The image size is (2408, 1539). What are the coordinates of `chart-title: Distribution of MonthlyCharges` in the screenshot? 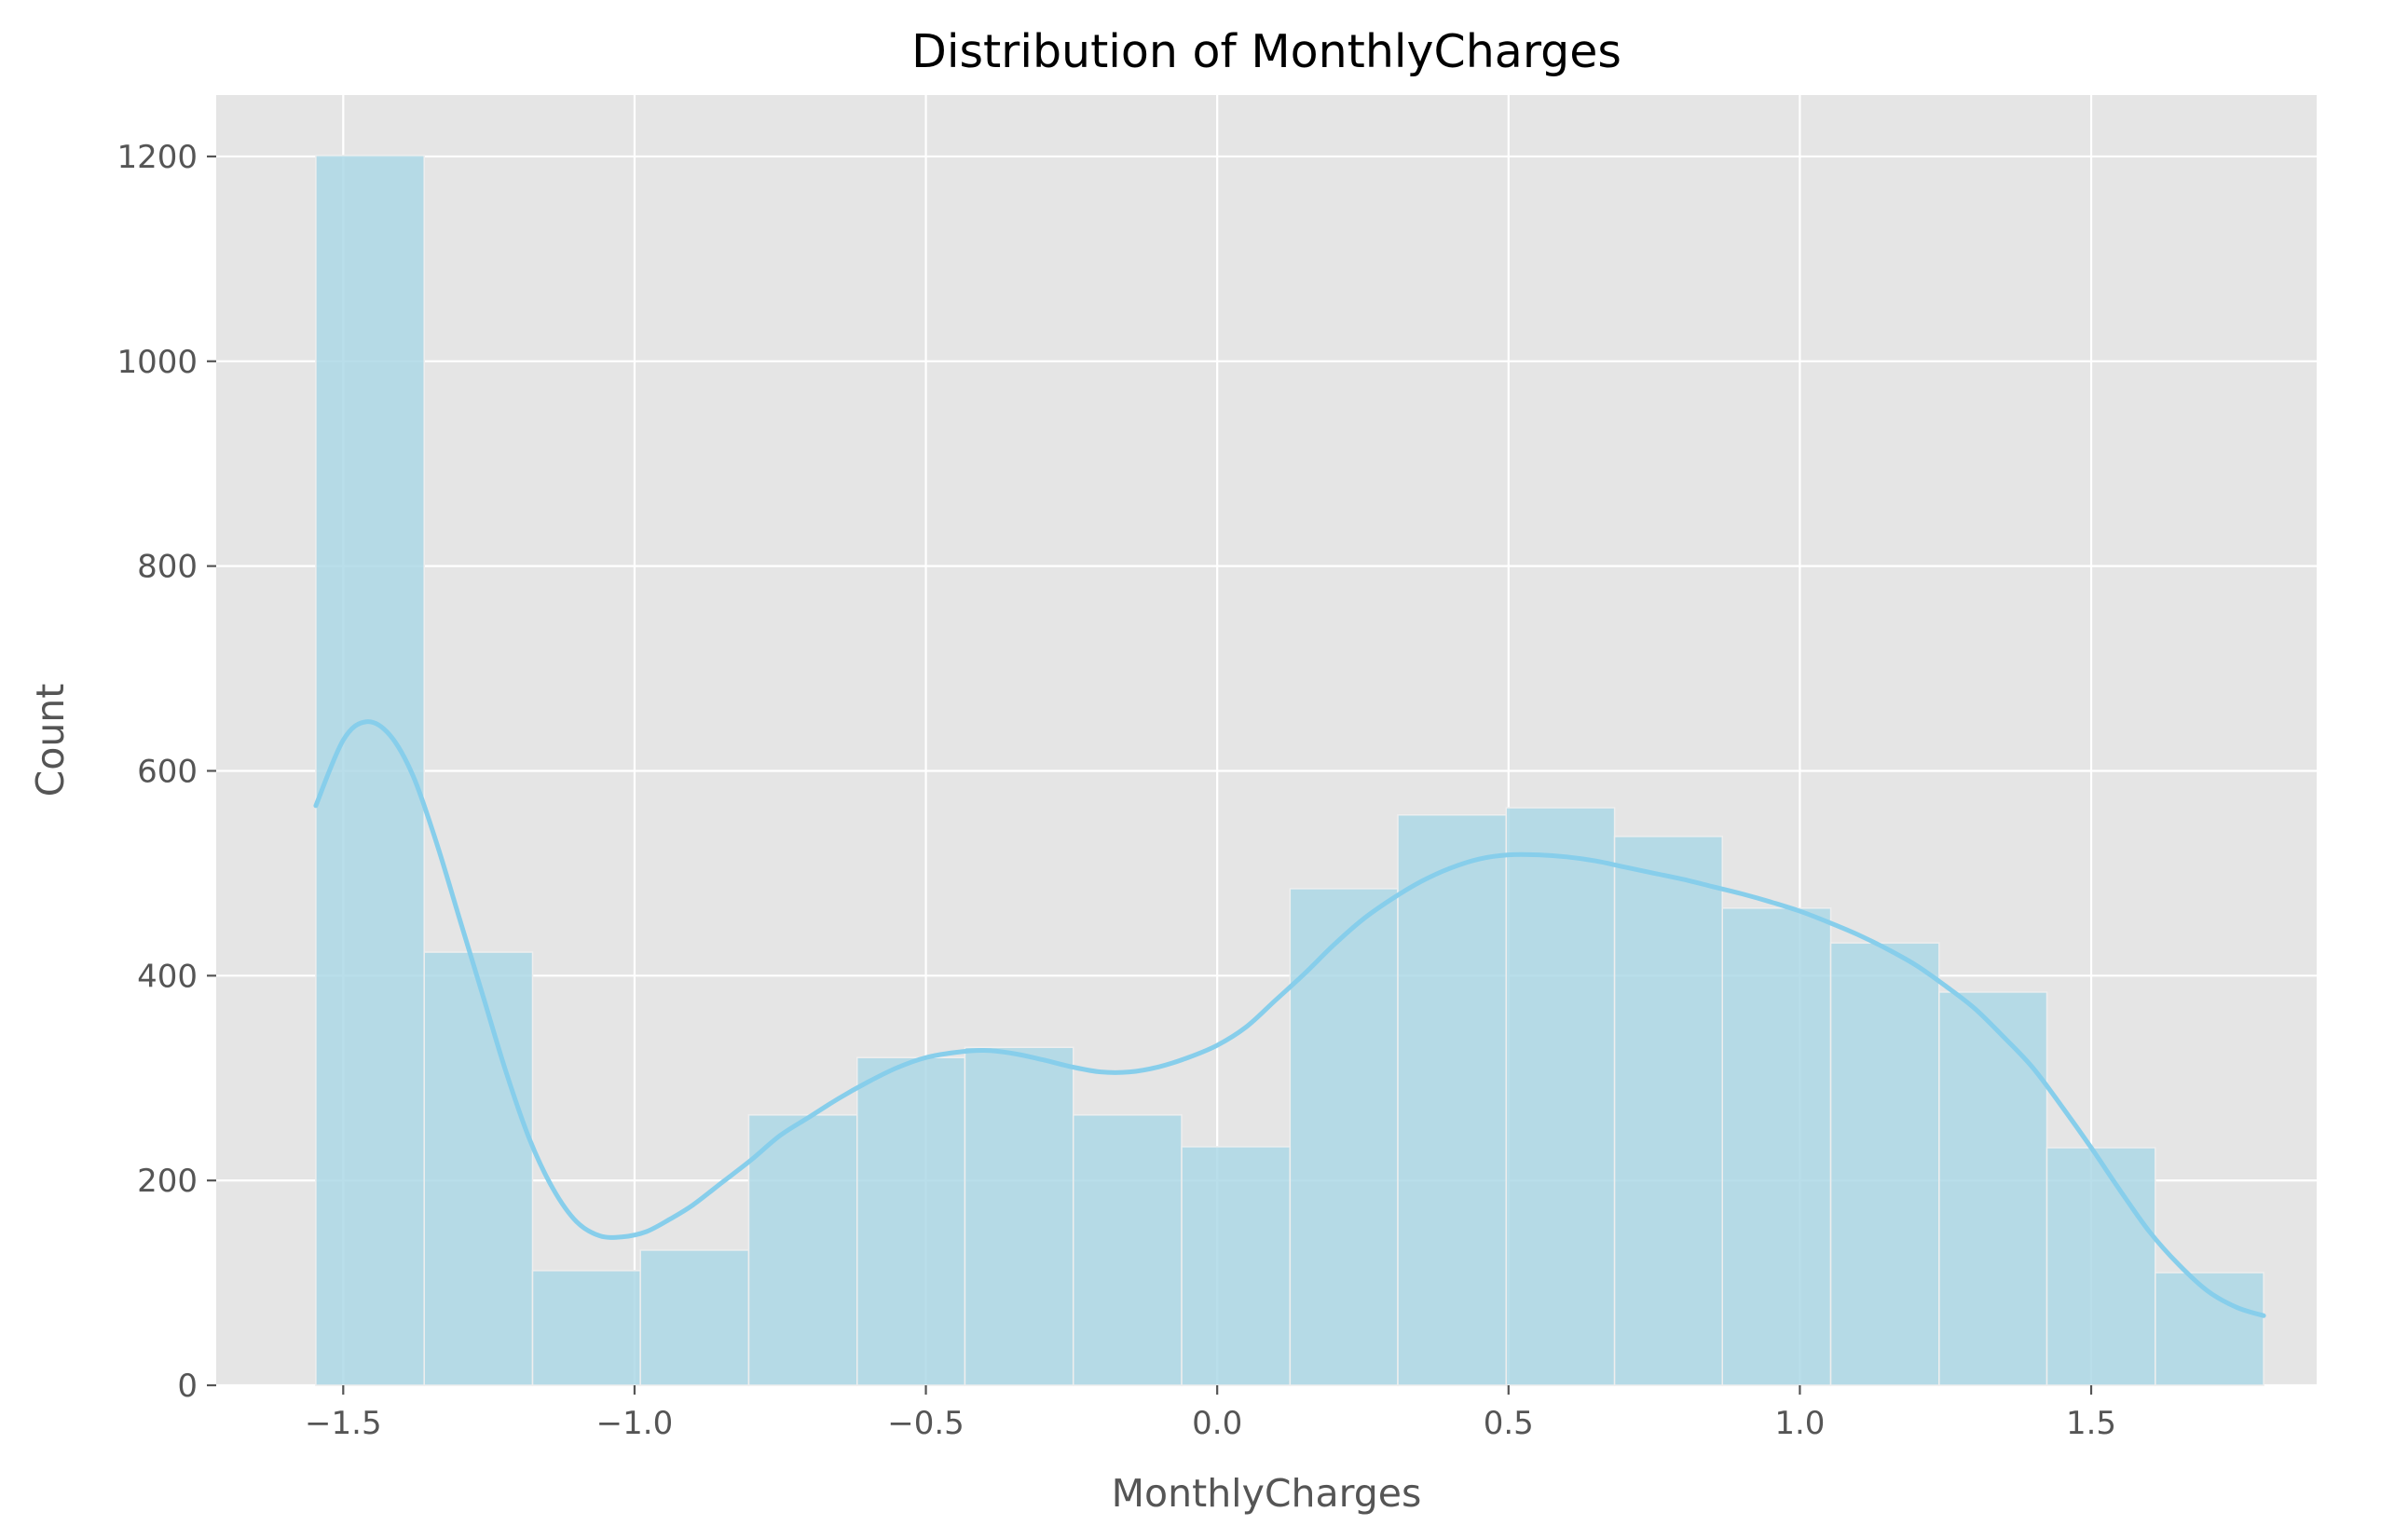 It's located at (1266, 51).